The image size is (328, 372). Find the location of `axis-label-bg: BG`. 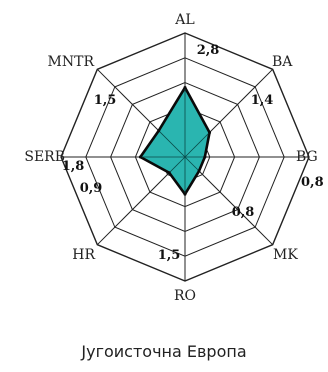

axis-label-bg: BG is located at coordinates (307, 157).